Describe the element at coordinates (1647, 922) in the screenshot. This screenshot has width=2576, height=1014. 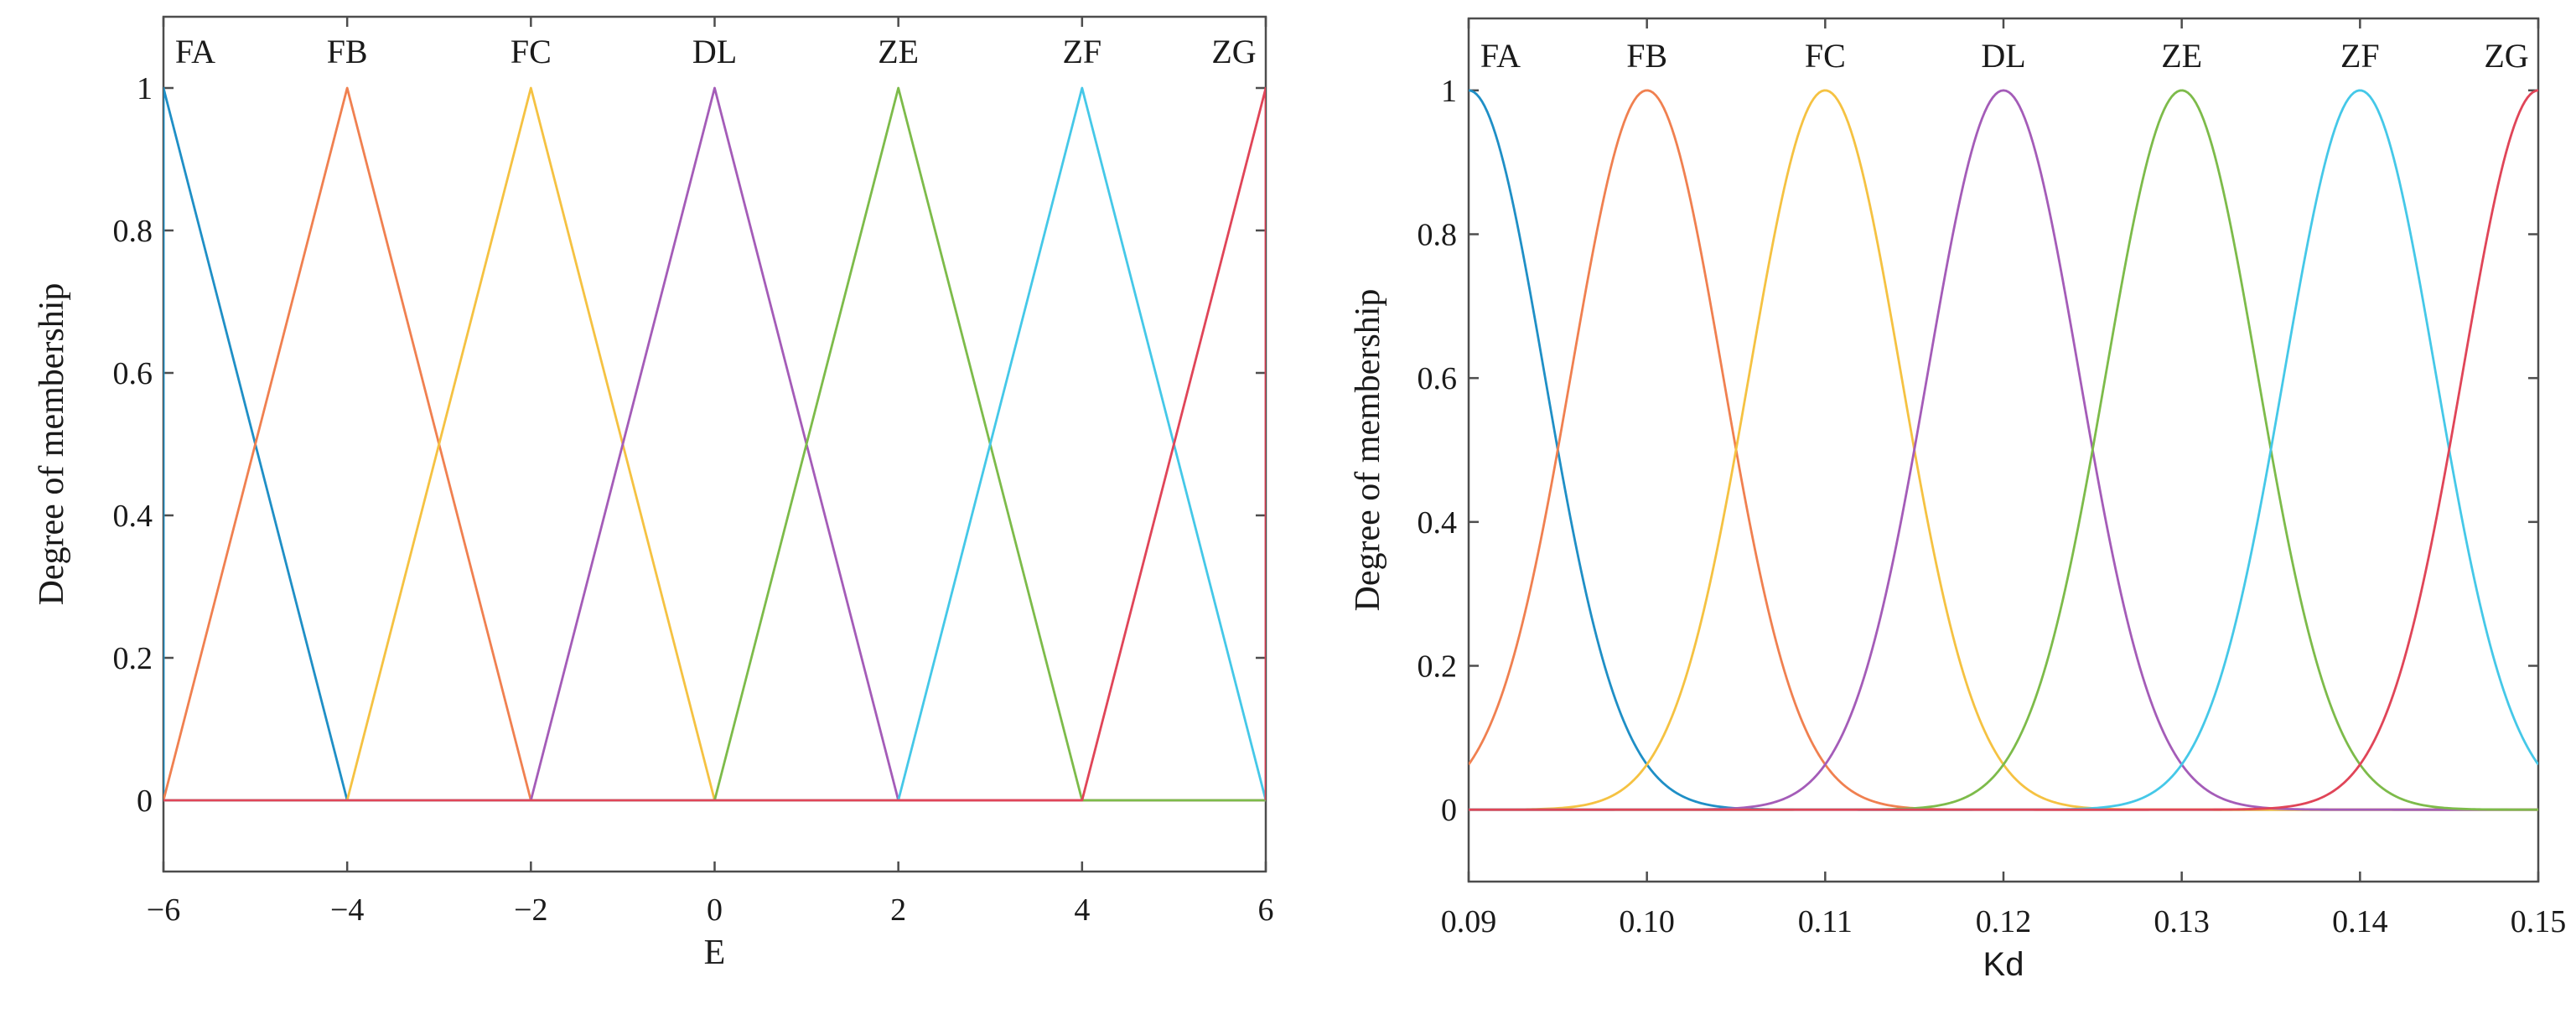
I see `x-tick-label: 0.10` at that location.